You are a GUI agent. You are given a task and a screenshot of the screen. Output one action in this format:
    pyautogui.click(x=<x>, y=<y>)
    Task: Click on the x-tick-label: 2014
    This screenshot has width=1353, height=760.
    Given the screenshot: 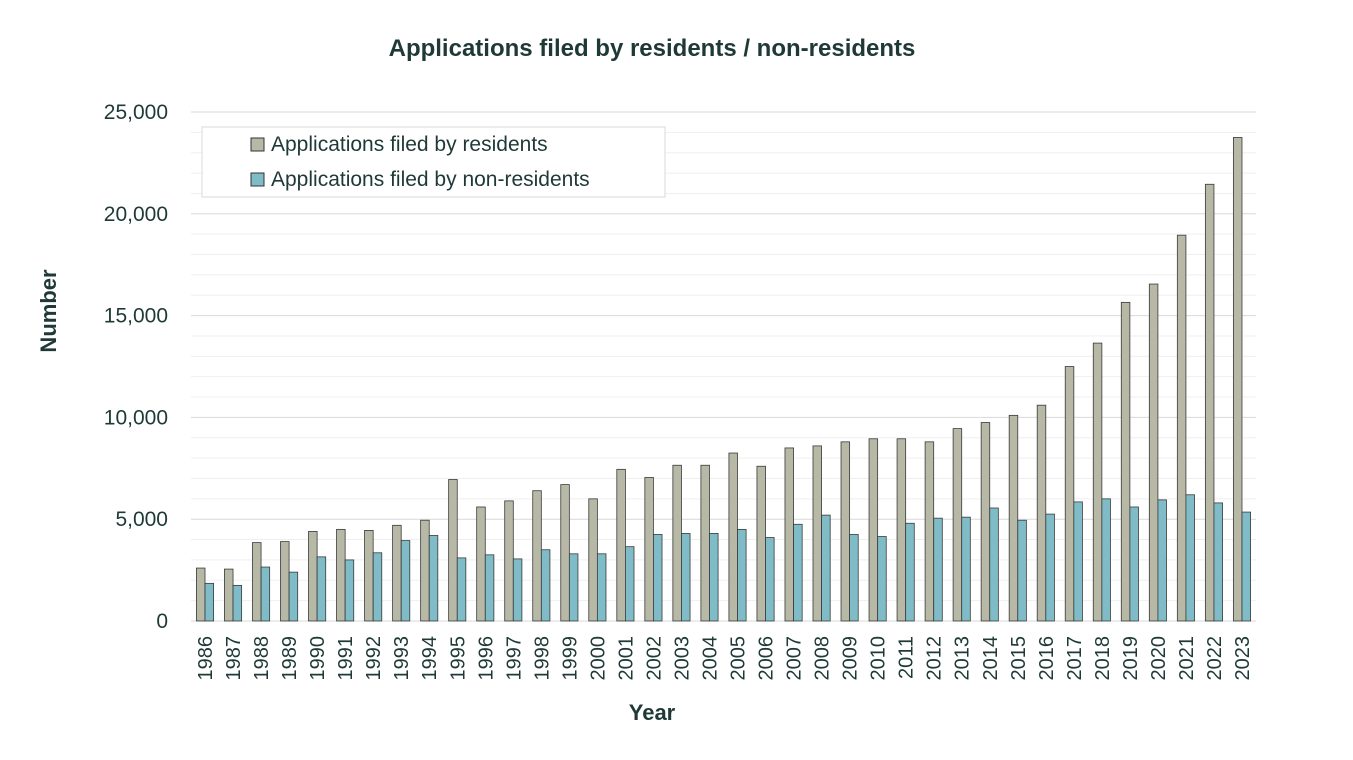 What is the action you would take?
    pyautogui.click(x=991, y=658)
    